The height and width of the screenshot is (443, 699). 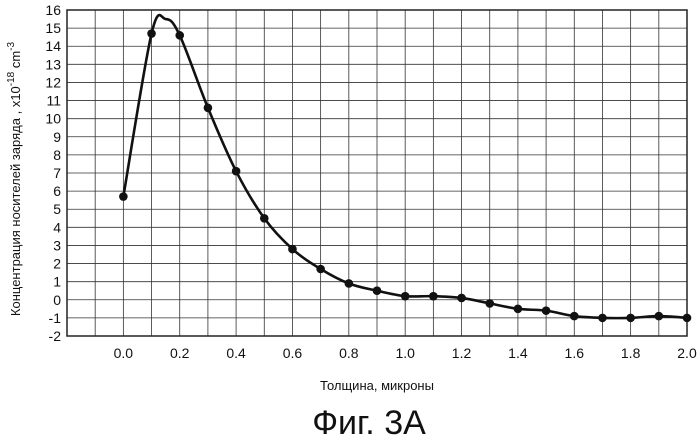 What do you see at coordinates (57, 282) in the screenshot?
I see `y-tick-label: 1` at bounding box center [57, 282].